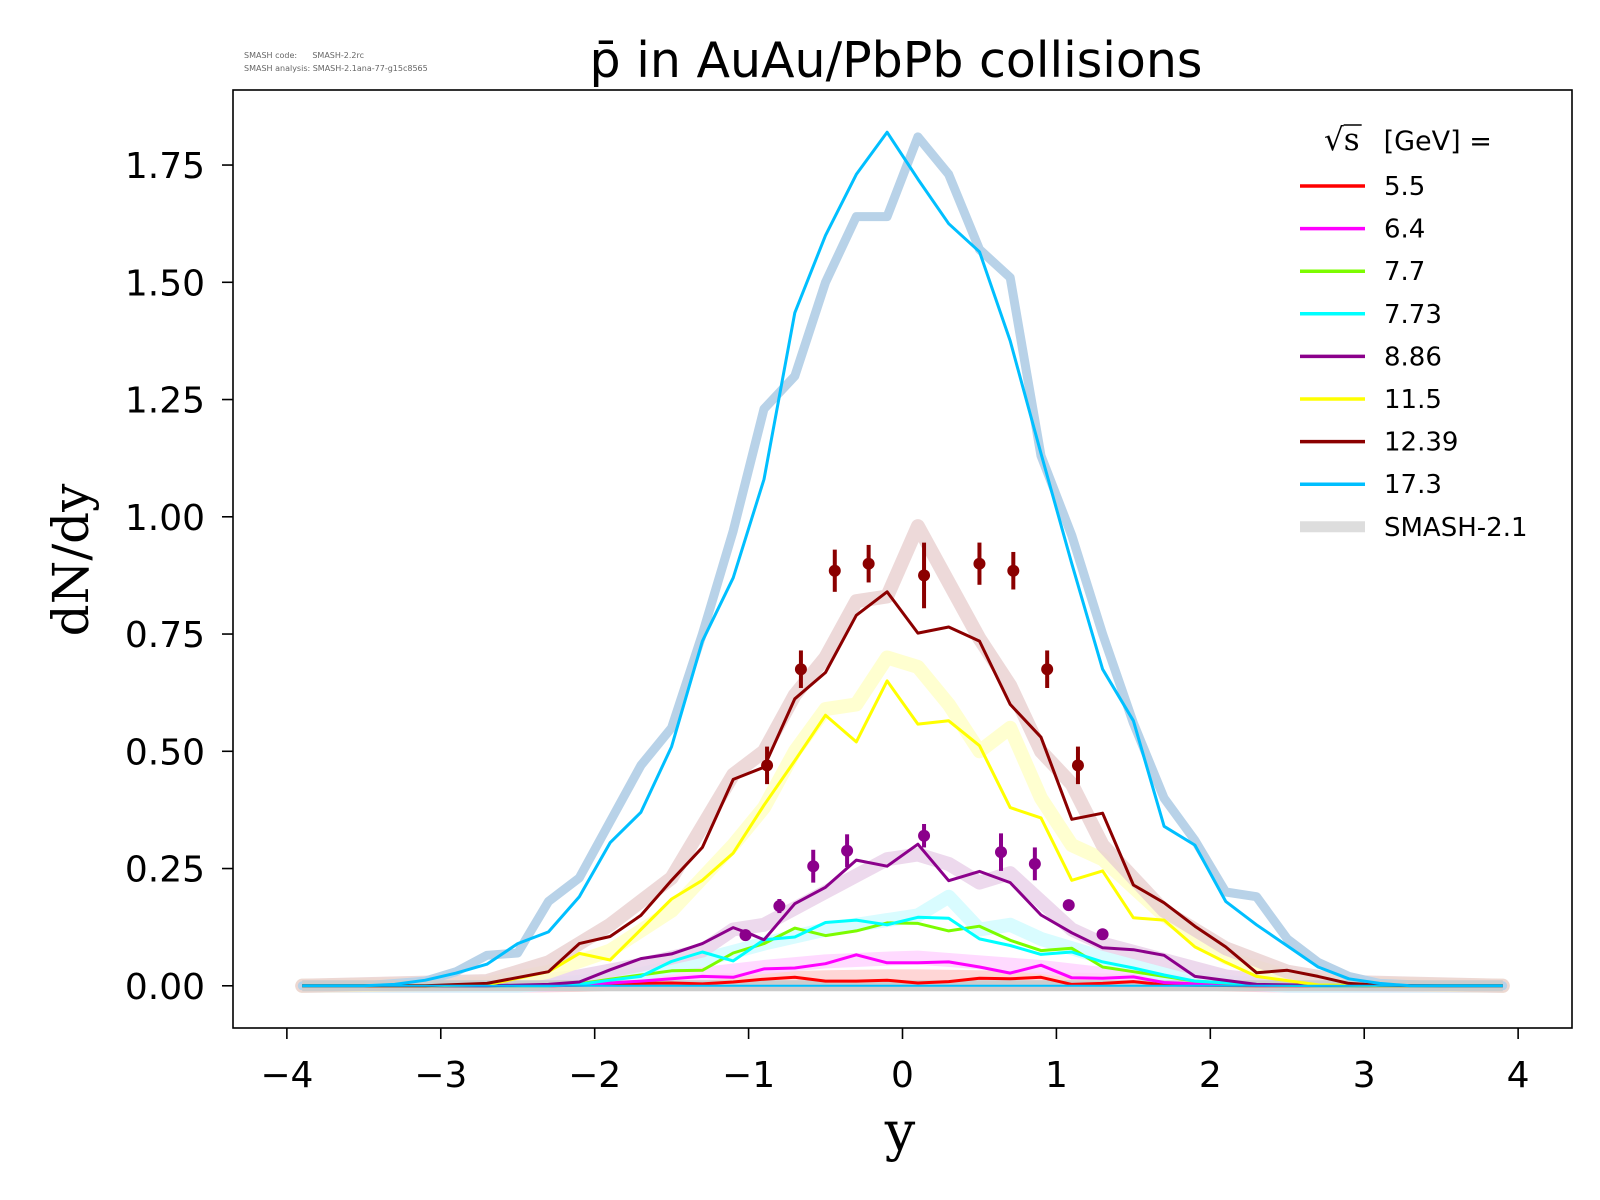  What do you see at coordinates (165, 635) in the screenshot?
I see `y-tick-label: 0.75` at bounding box center [165, 635].